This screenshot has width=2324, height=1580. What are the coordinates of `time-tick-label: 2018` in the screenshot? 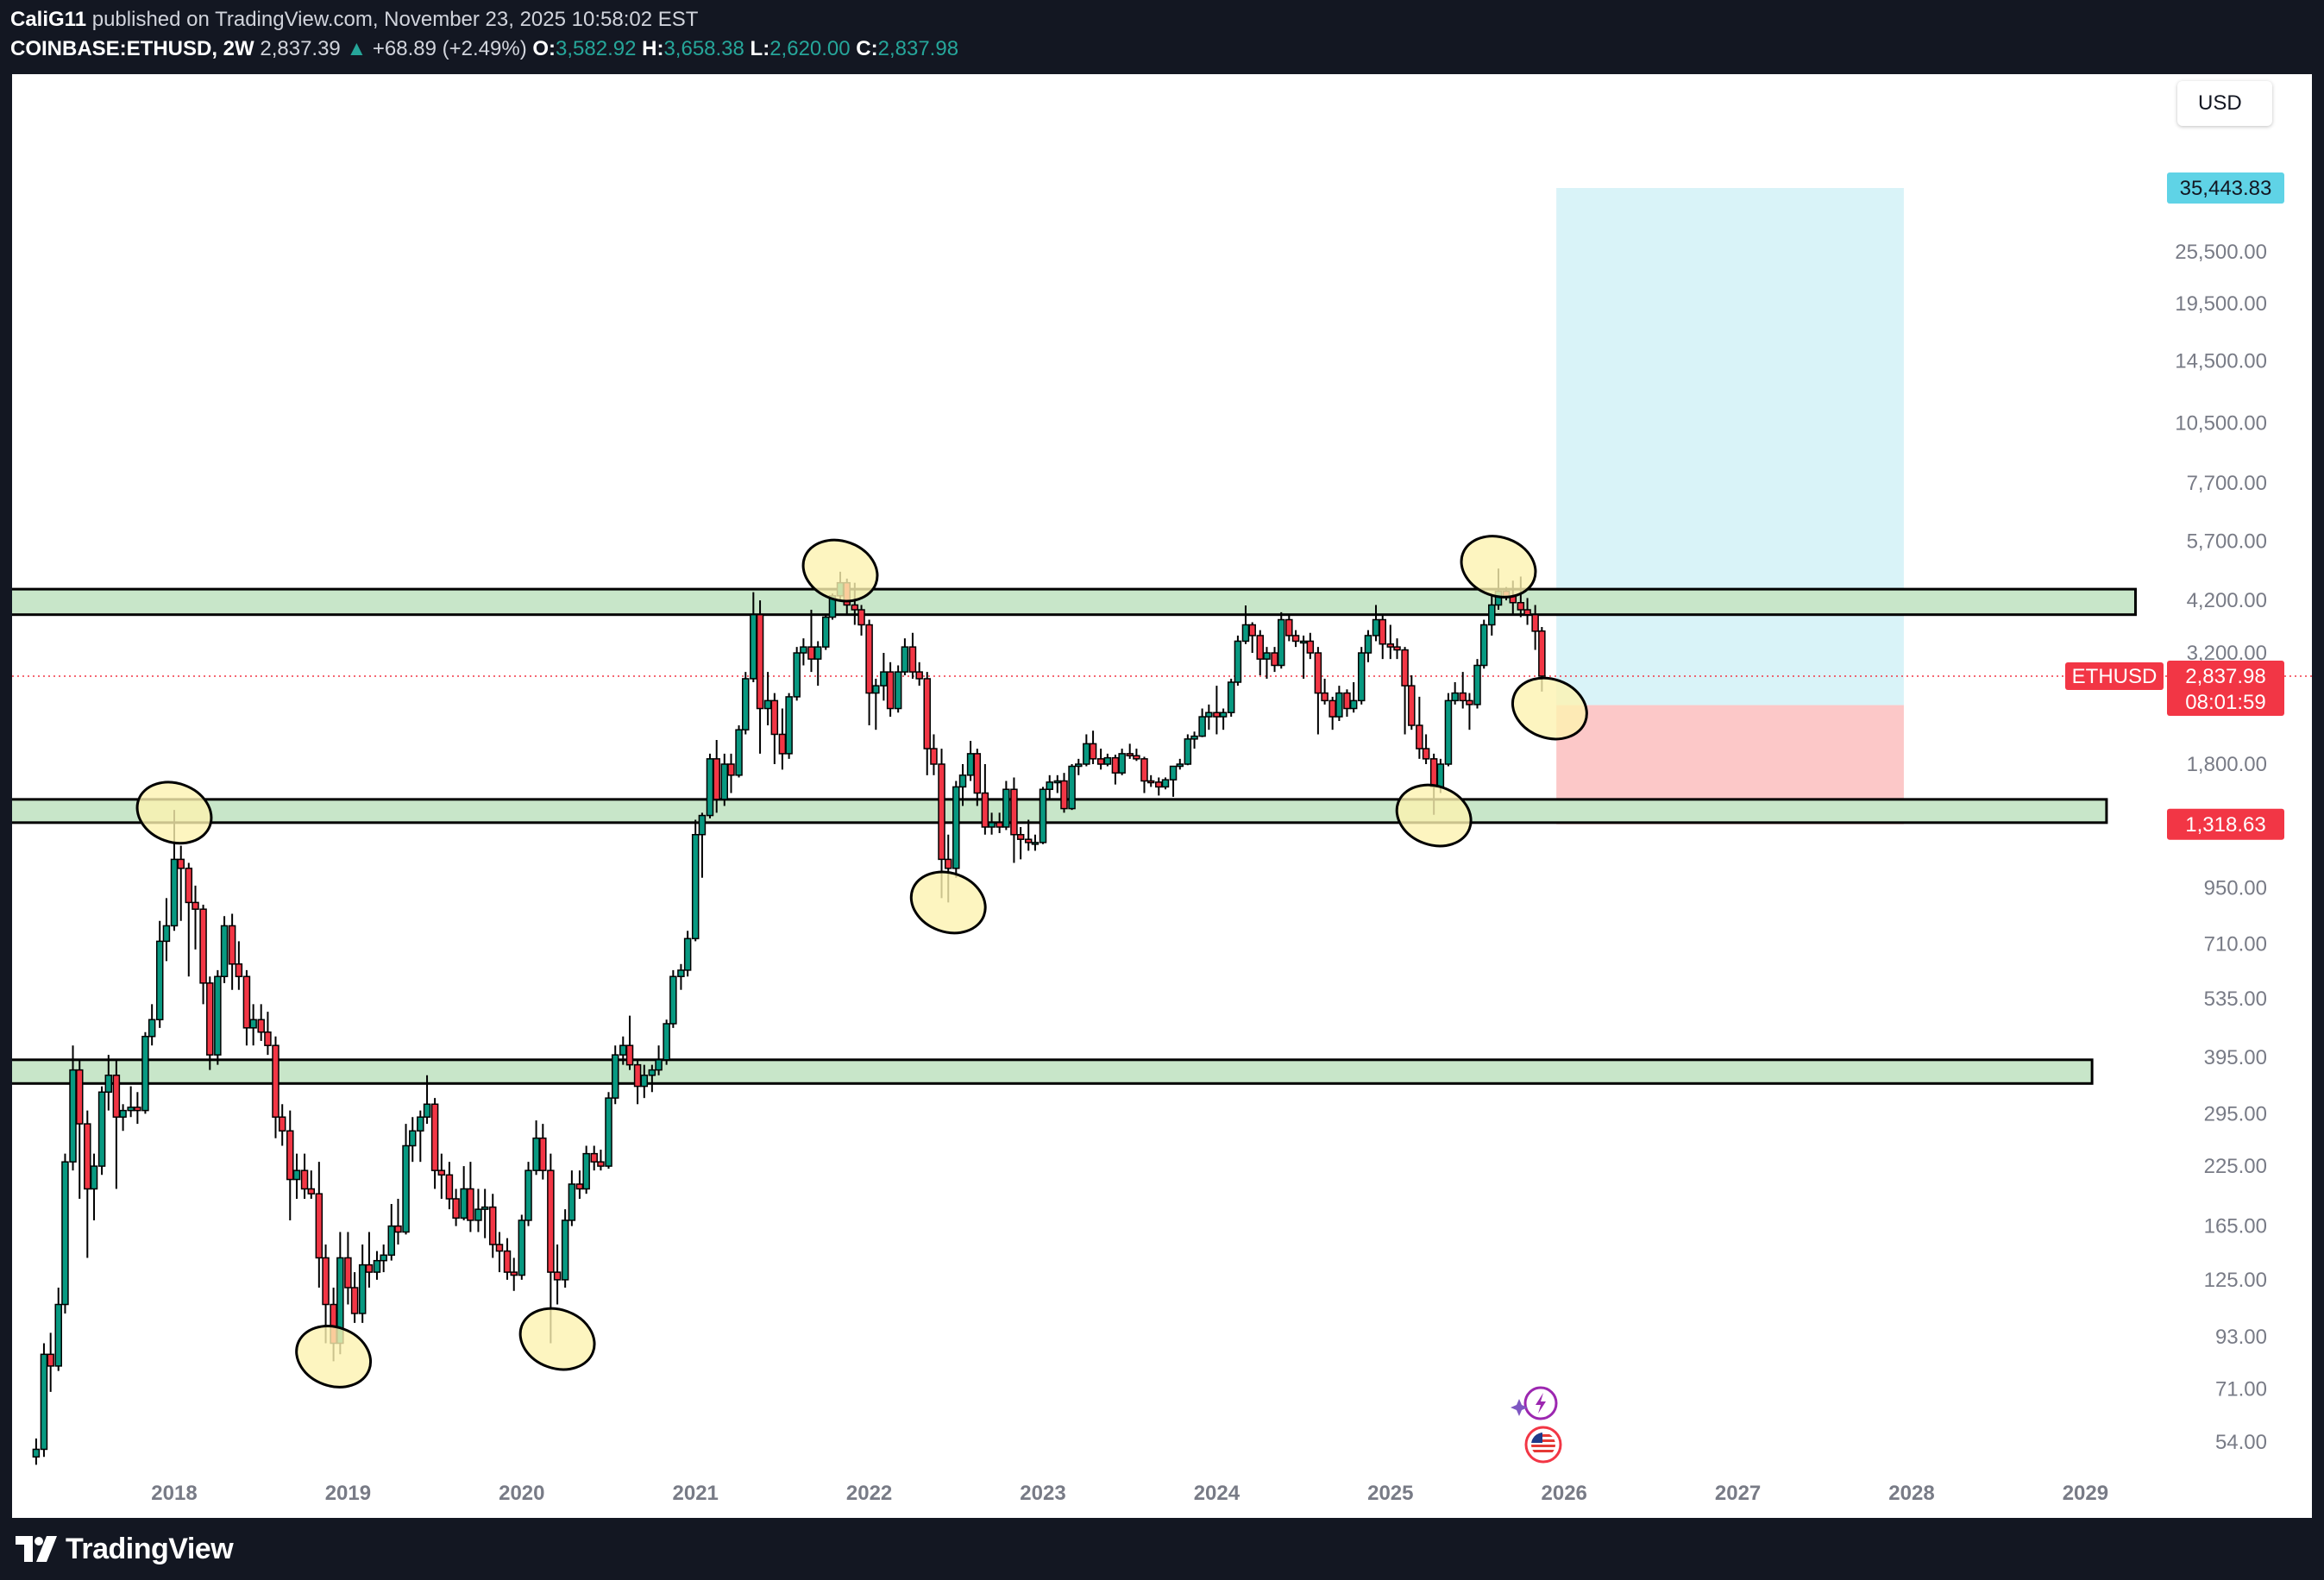 It's located at (174, 1493).